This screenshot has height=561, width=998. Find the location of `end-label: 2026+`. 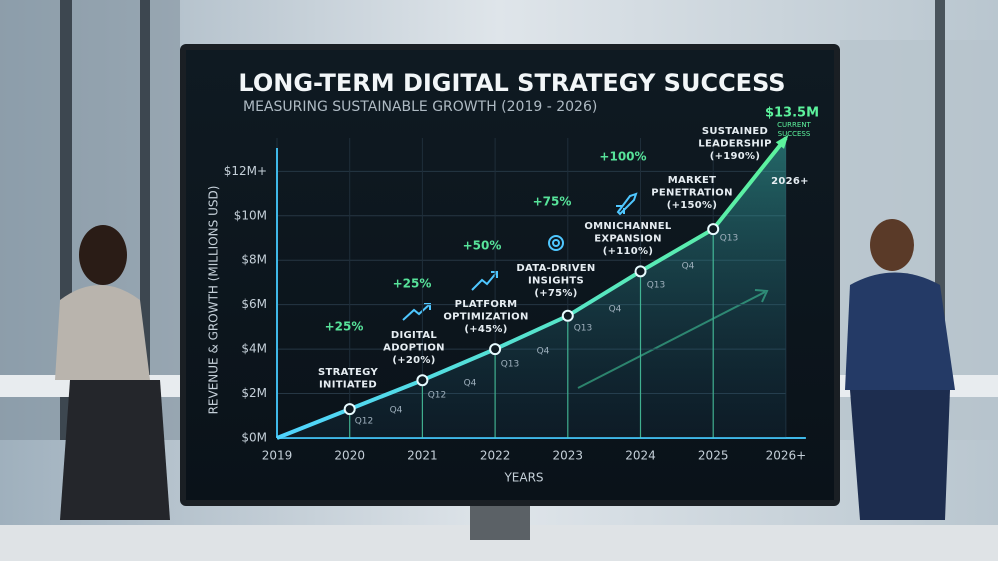

end-label: 2026+ is located at coordinates (790, 181).